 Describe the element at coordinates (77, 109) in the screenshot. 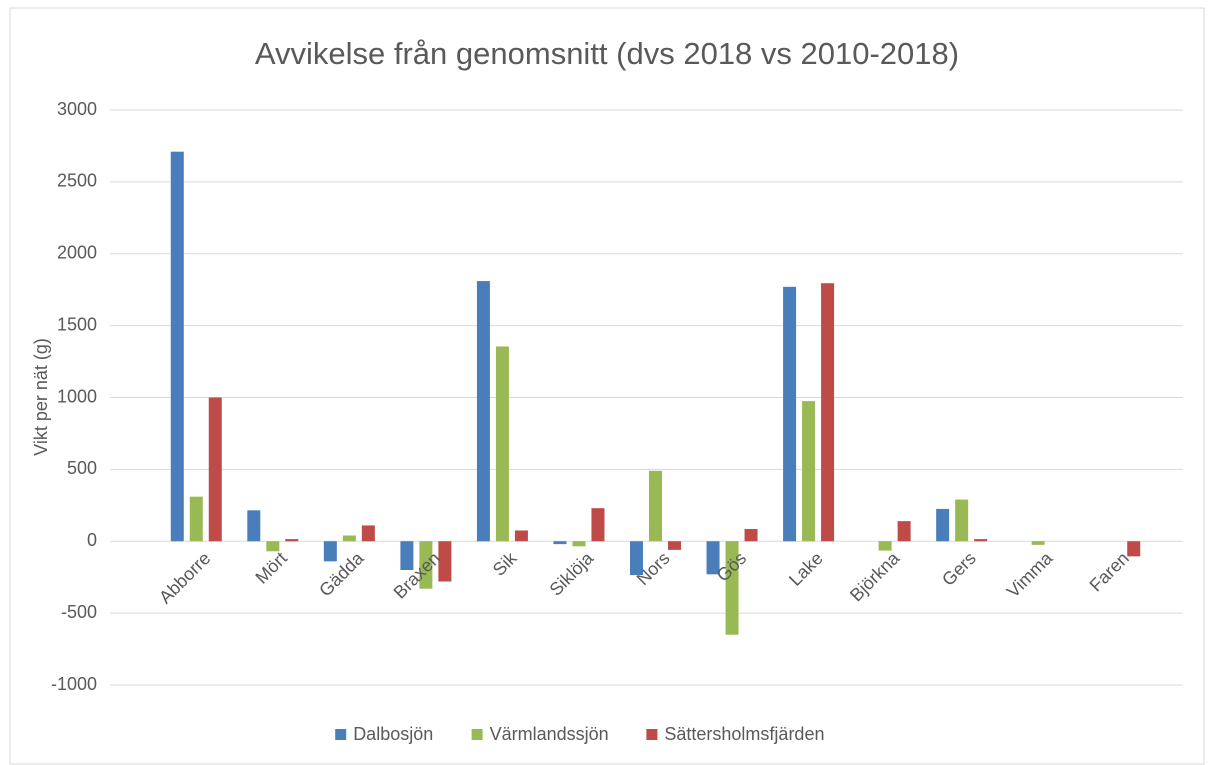

I see `y-tick-label: 3000` at that location.